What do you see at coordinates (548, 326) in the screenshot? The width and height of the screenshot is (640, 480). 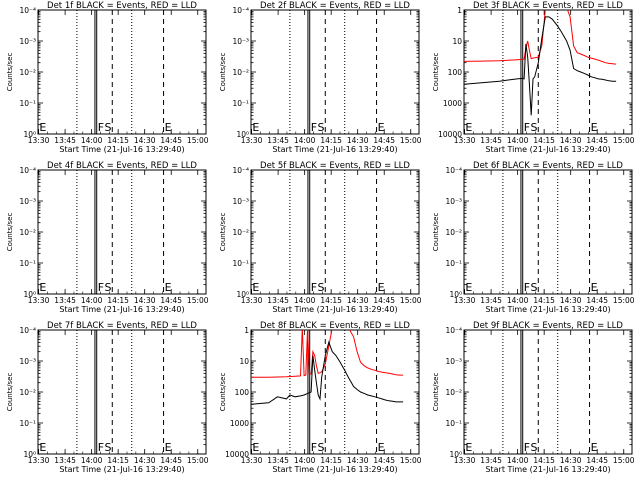 I see `chart-title: Det 9f BLACK = Events, RED = LLD` at bounding box center [548, 326].